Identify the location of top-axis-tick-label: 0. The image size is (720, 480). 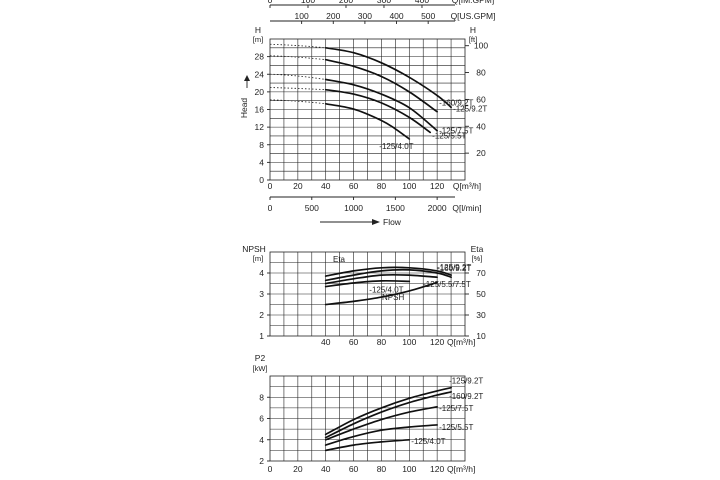
(270, 2).